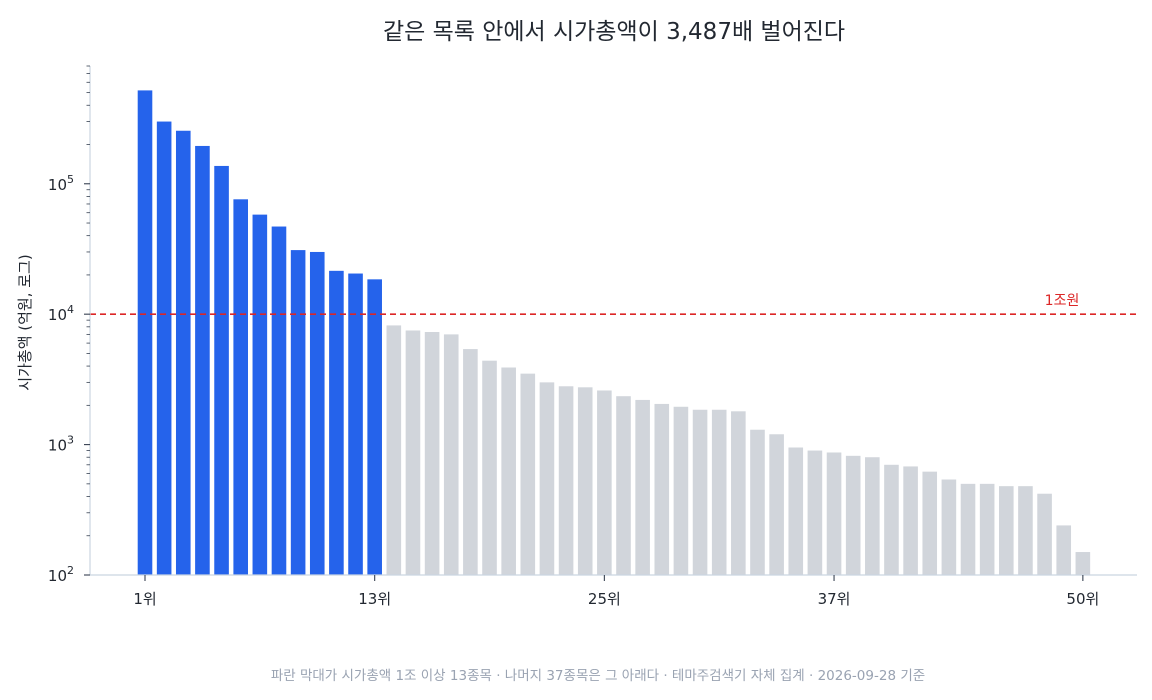 This screenshot has width=1152, height=700. What do you see at coordinates (87, 320) in the screenshot?
I see `y-minor-ticks` at bounding box center [87, 320].